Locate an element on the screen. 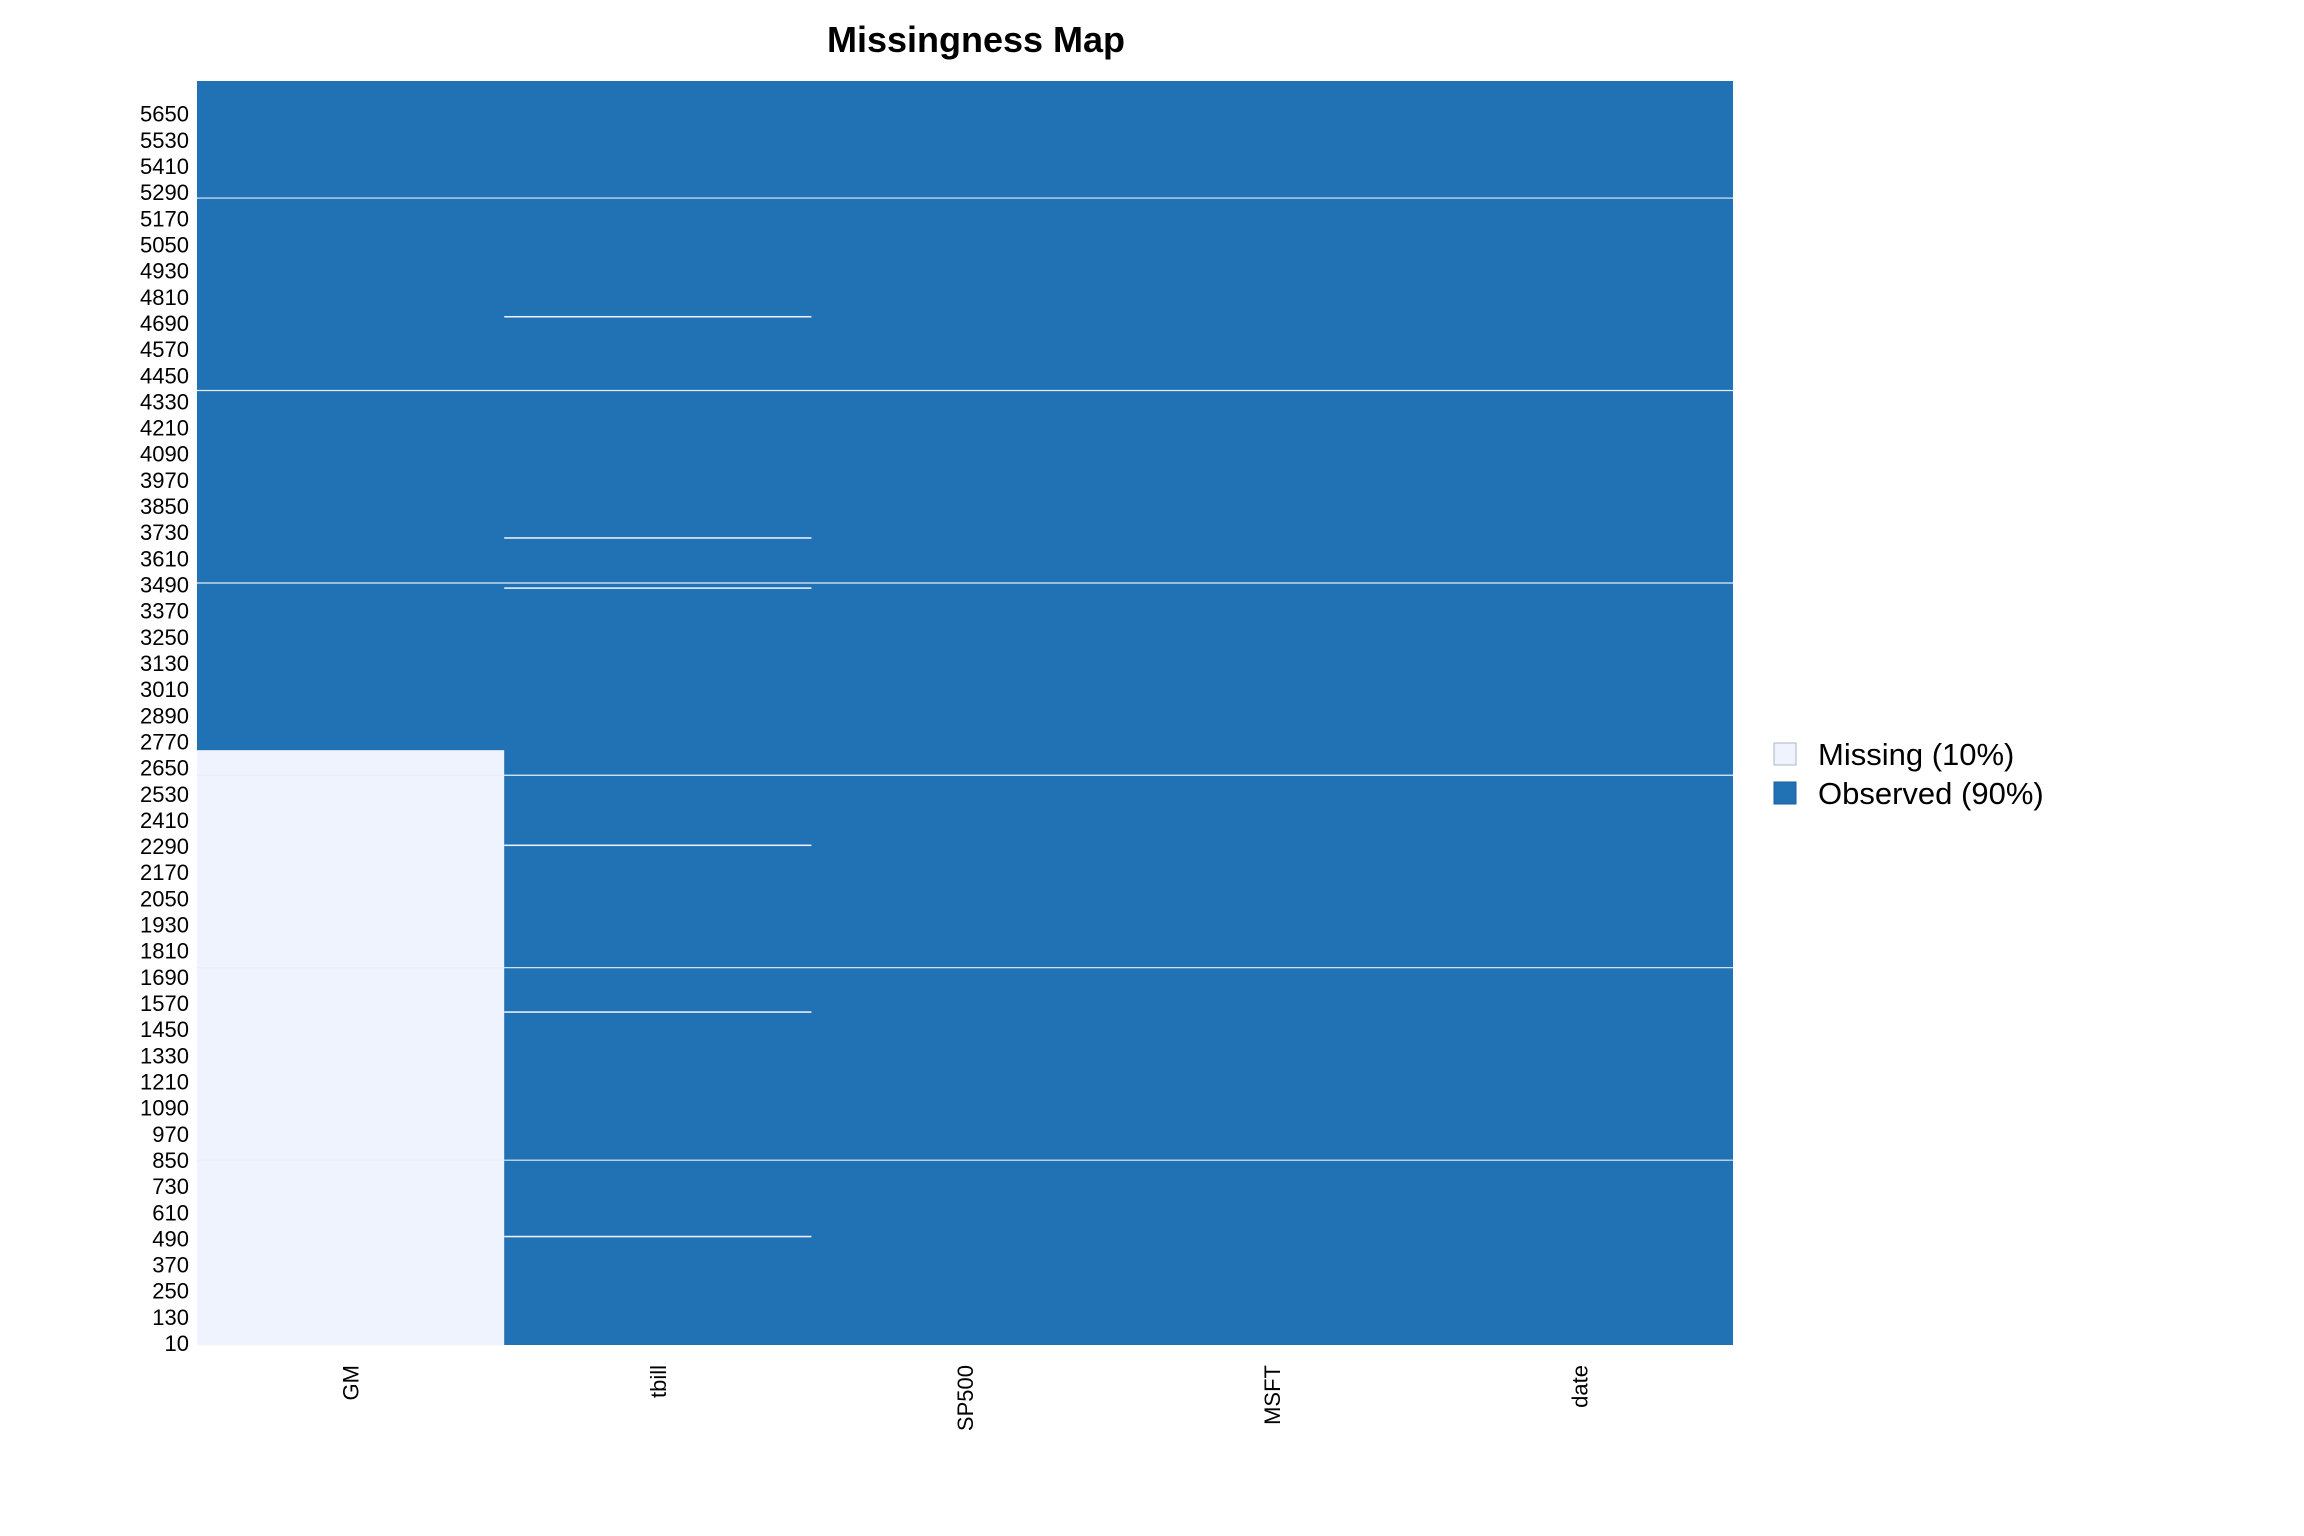 The height and width of the screenshot is (1536, 2304). y-tick-label: 1570 is located at coordinates (164, 1003).